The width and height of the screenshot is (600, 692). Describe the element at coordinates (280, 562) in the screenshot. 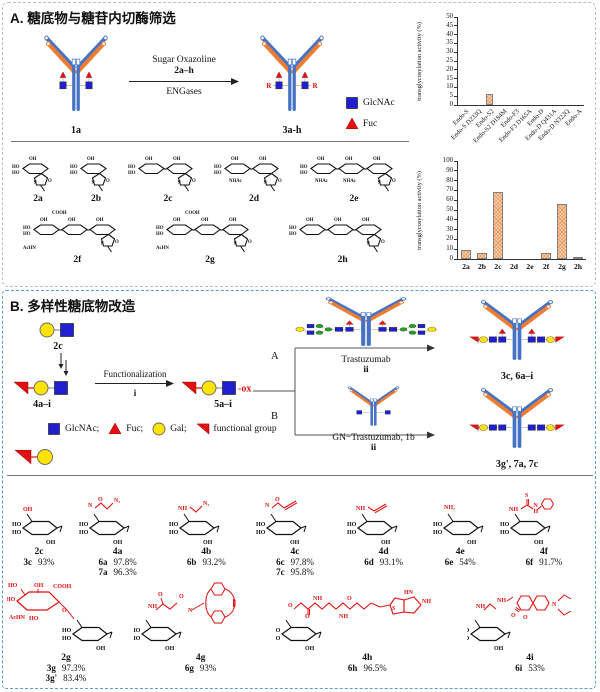

I see `c: 6c` at that location.